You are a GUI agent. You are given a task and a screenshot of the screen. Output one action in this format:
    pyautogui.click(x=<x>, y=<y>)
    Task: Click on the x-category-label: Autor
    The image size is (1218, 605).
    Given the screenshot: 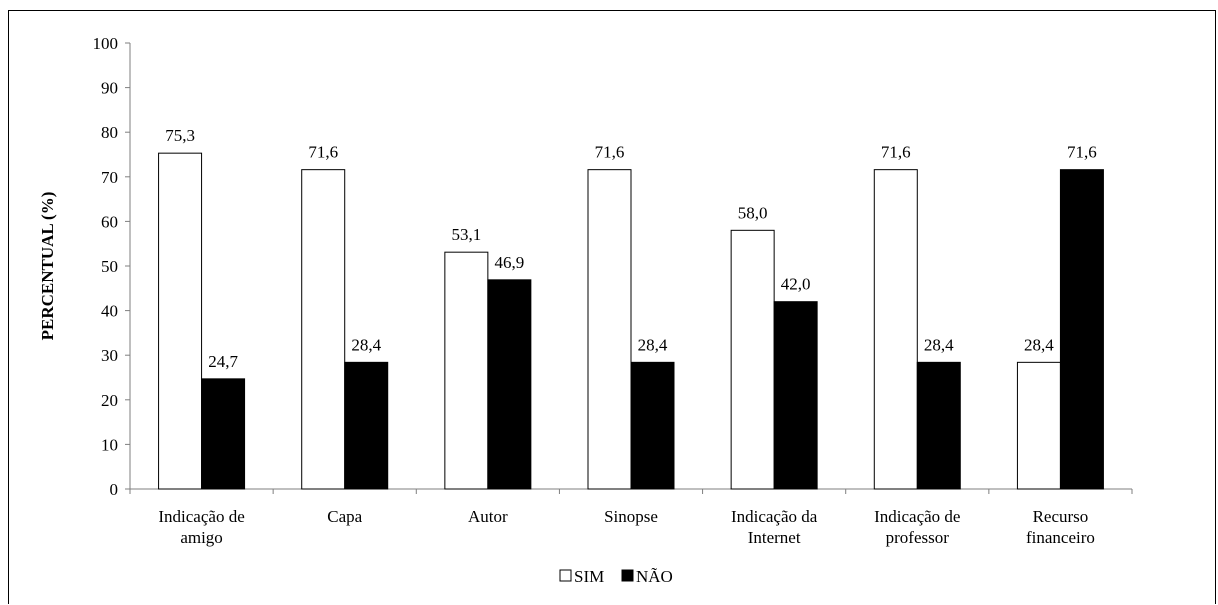 What is the action you would take?
    pyautogui.click(x=488, y=516)
    